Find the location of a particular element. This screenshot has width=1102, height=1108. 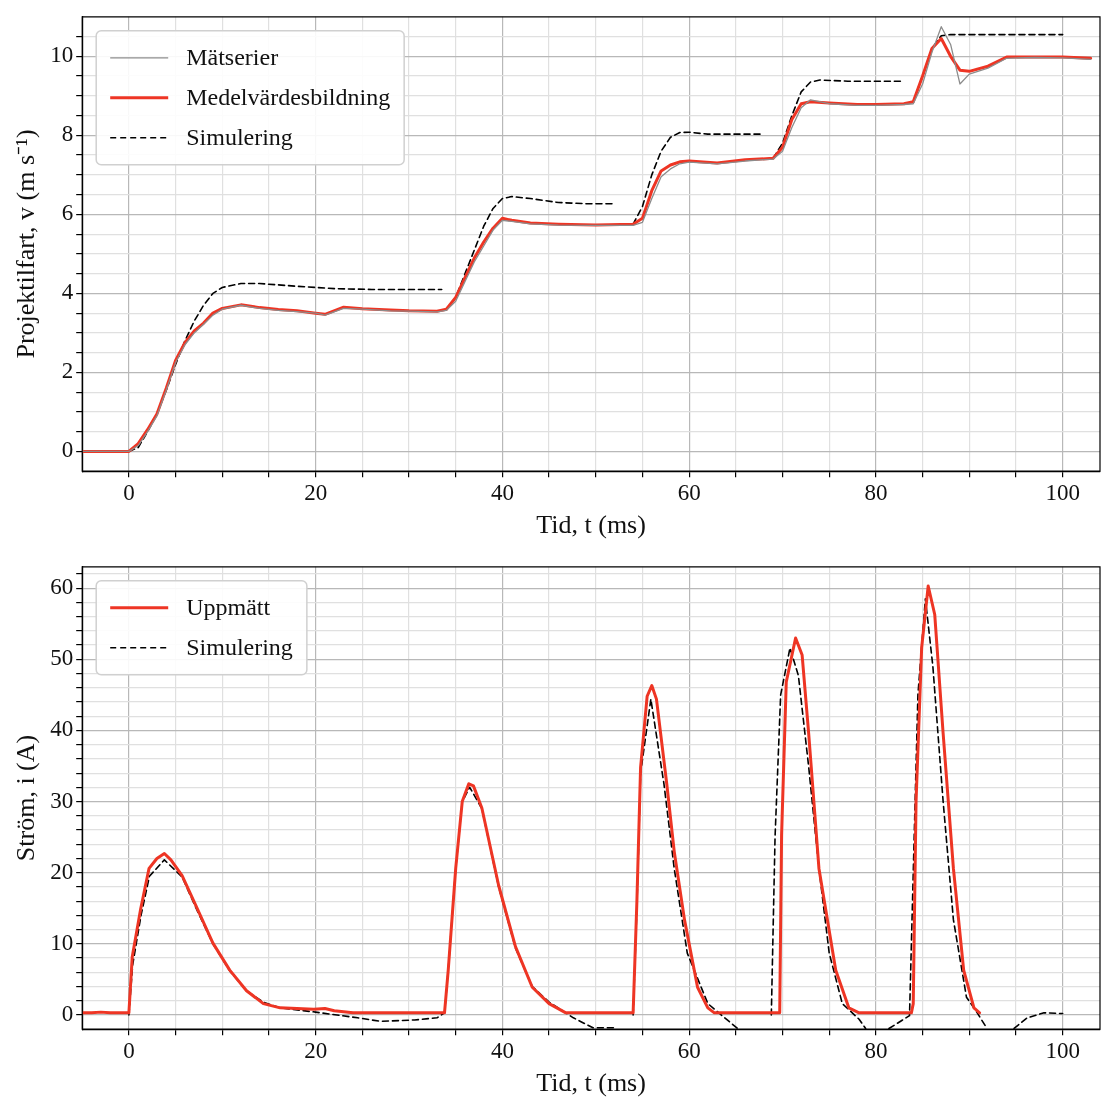

y-tick-label: 50 is located at coordinates (62, 658).